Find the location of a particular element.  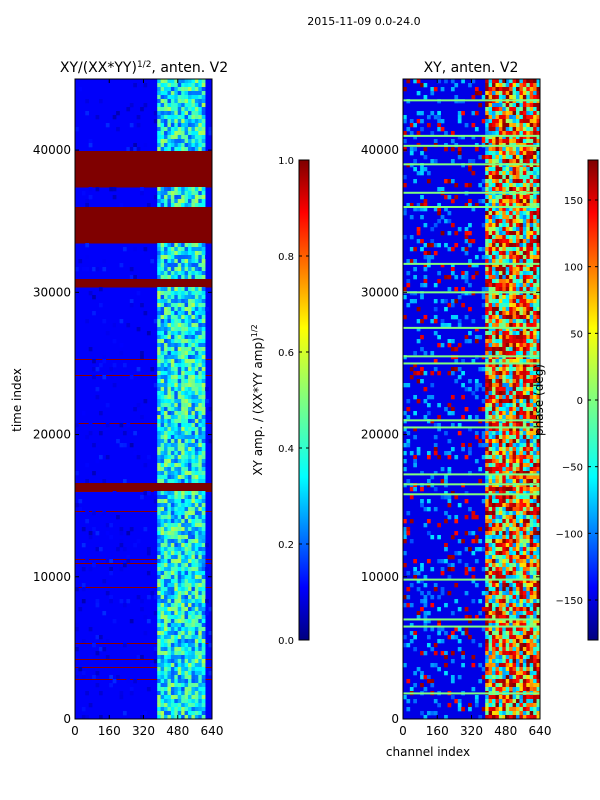

heatmap-flag-line is located at coordinates (143, 375).